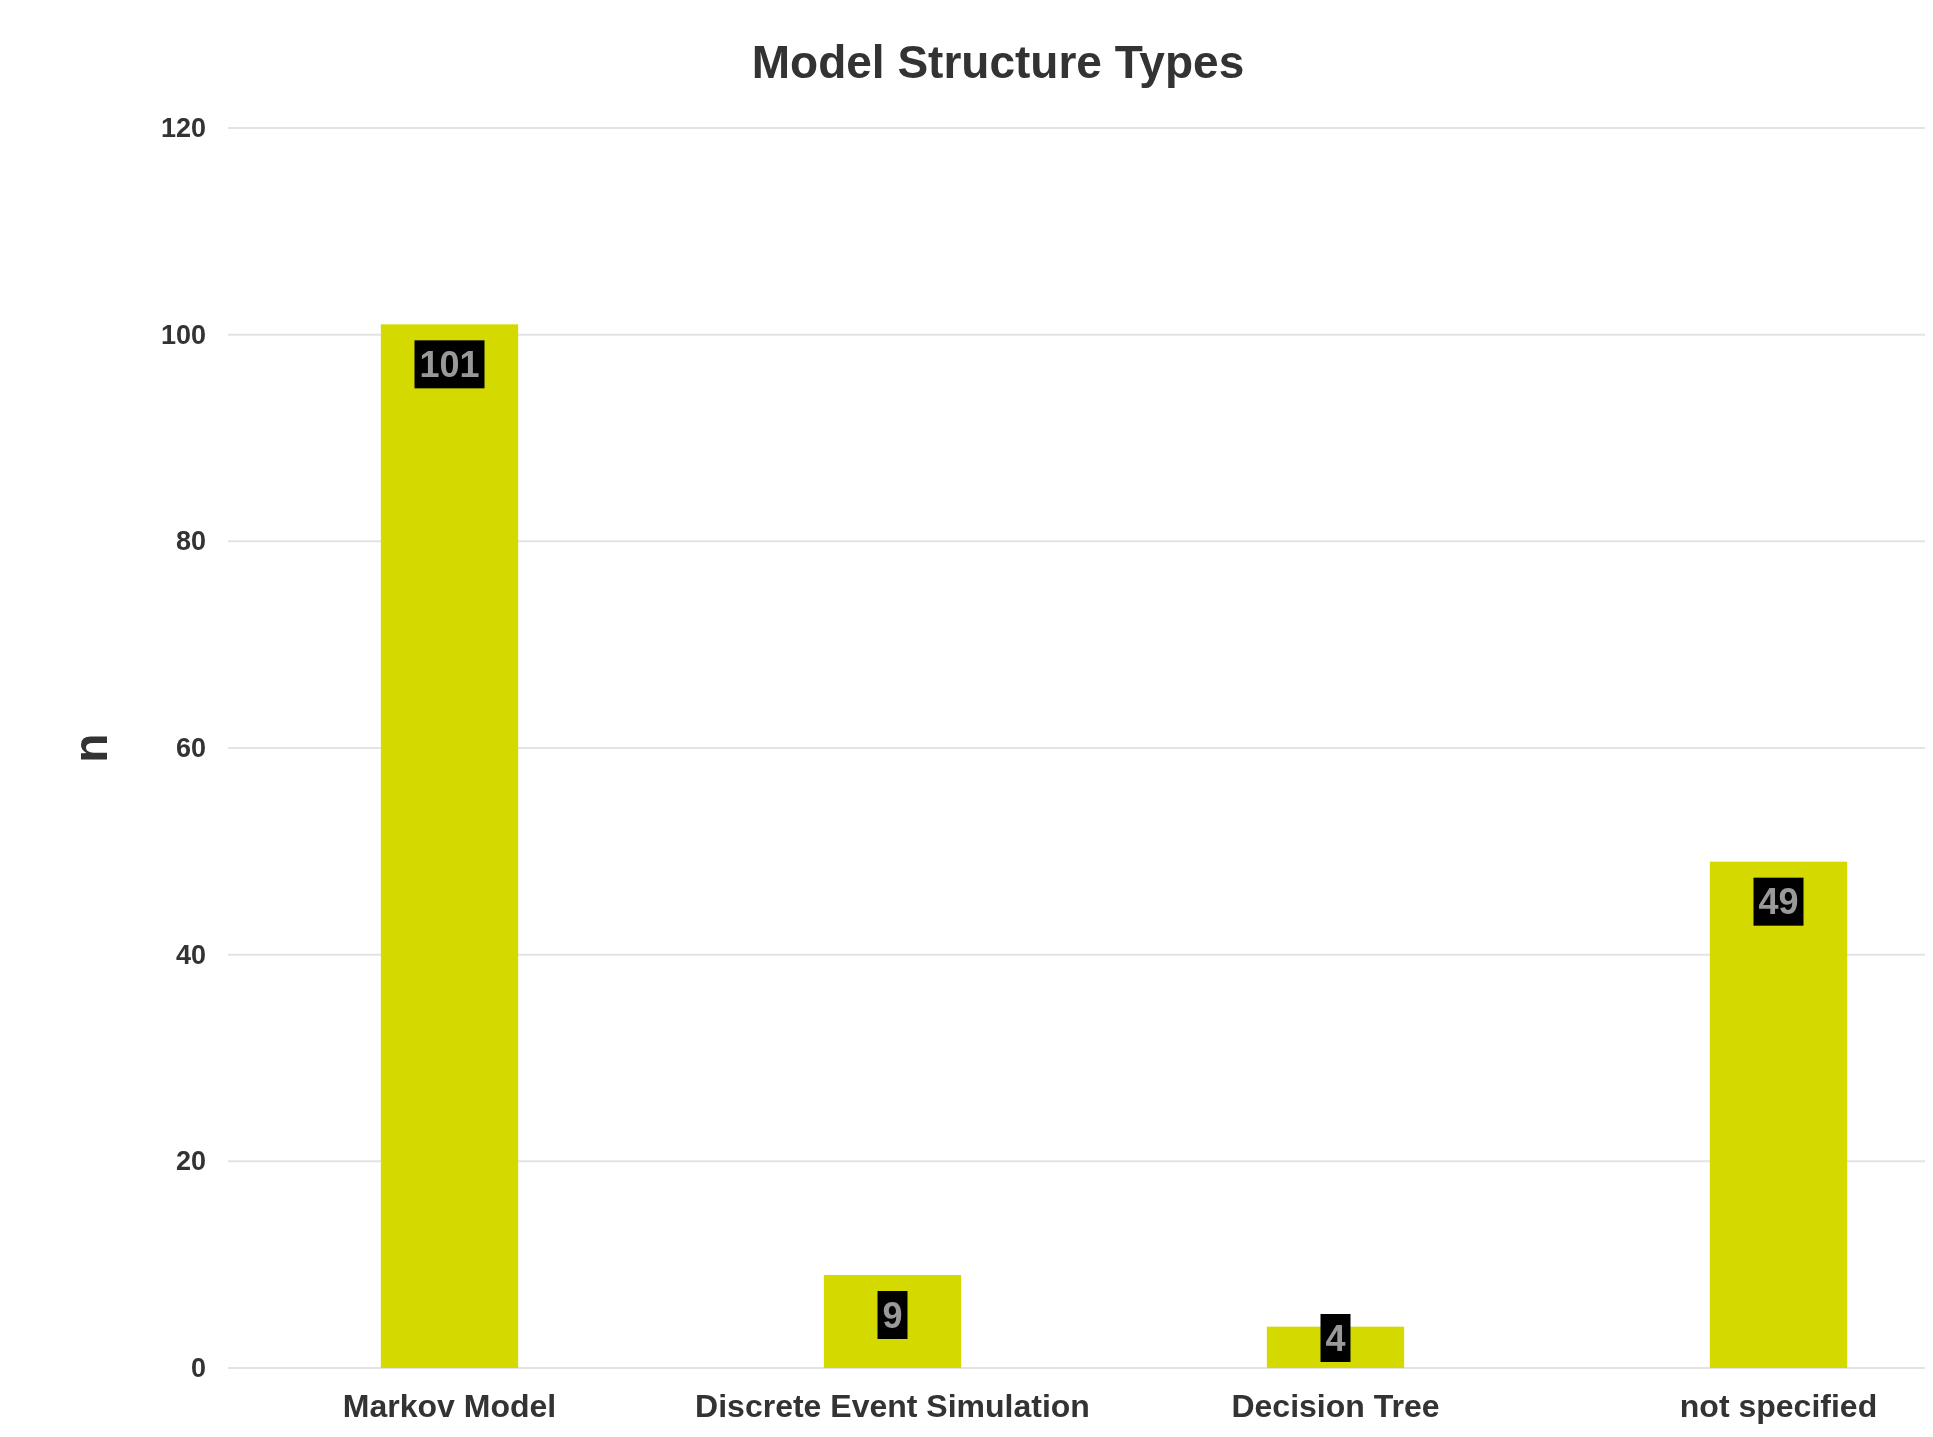 This screenshot has height=1437, width=1933. I want to click on x-tick-label: Decision Tree, so click(1335, 1406).